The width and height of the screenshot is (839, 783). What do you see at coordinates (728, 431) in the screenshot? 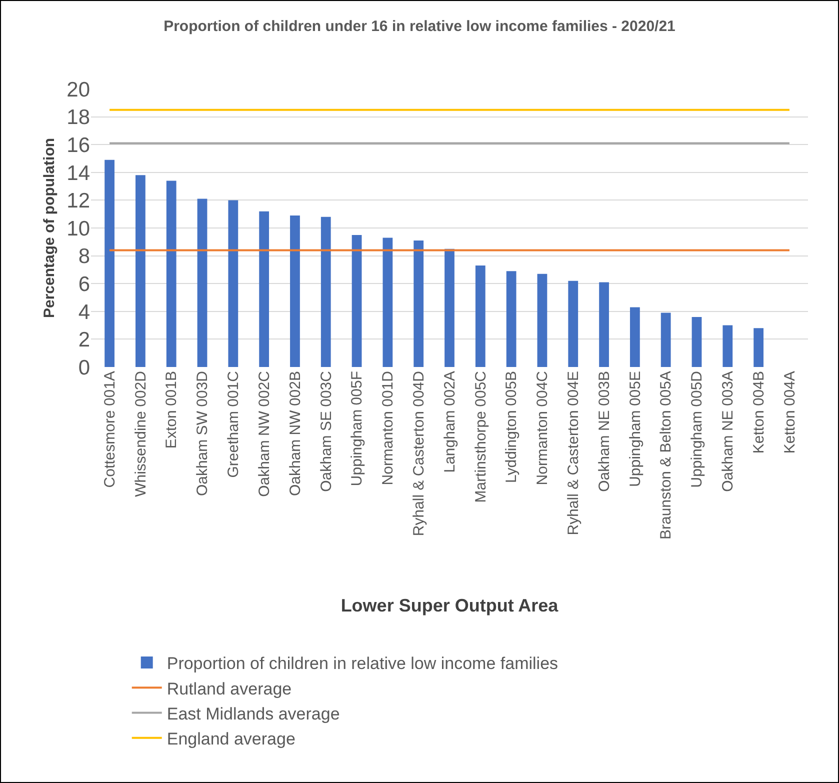
I see `x-tick-label: Oakham NE 003A` at bounding box center [728, 431].